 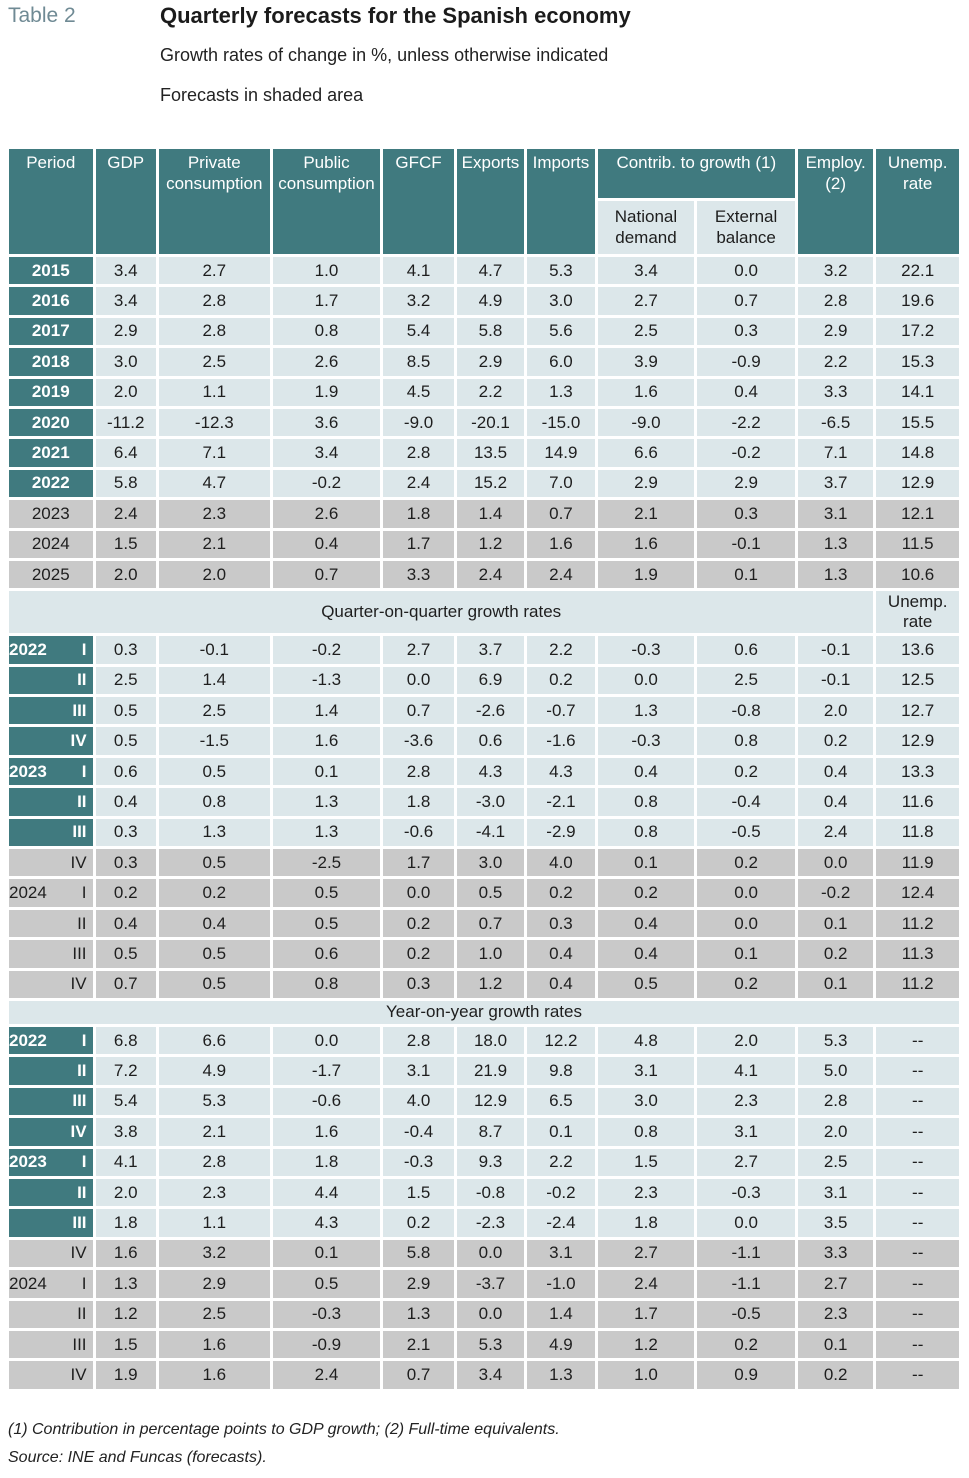 What do you see at coordinates (51, 650) in the screenshot?
I see `period-cell: 2022 I` at bounding box center [51, 650].